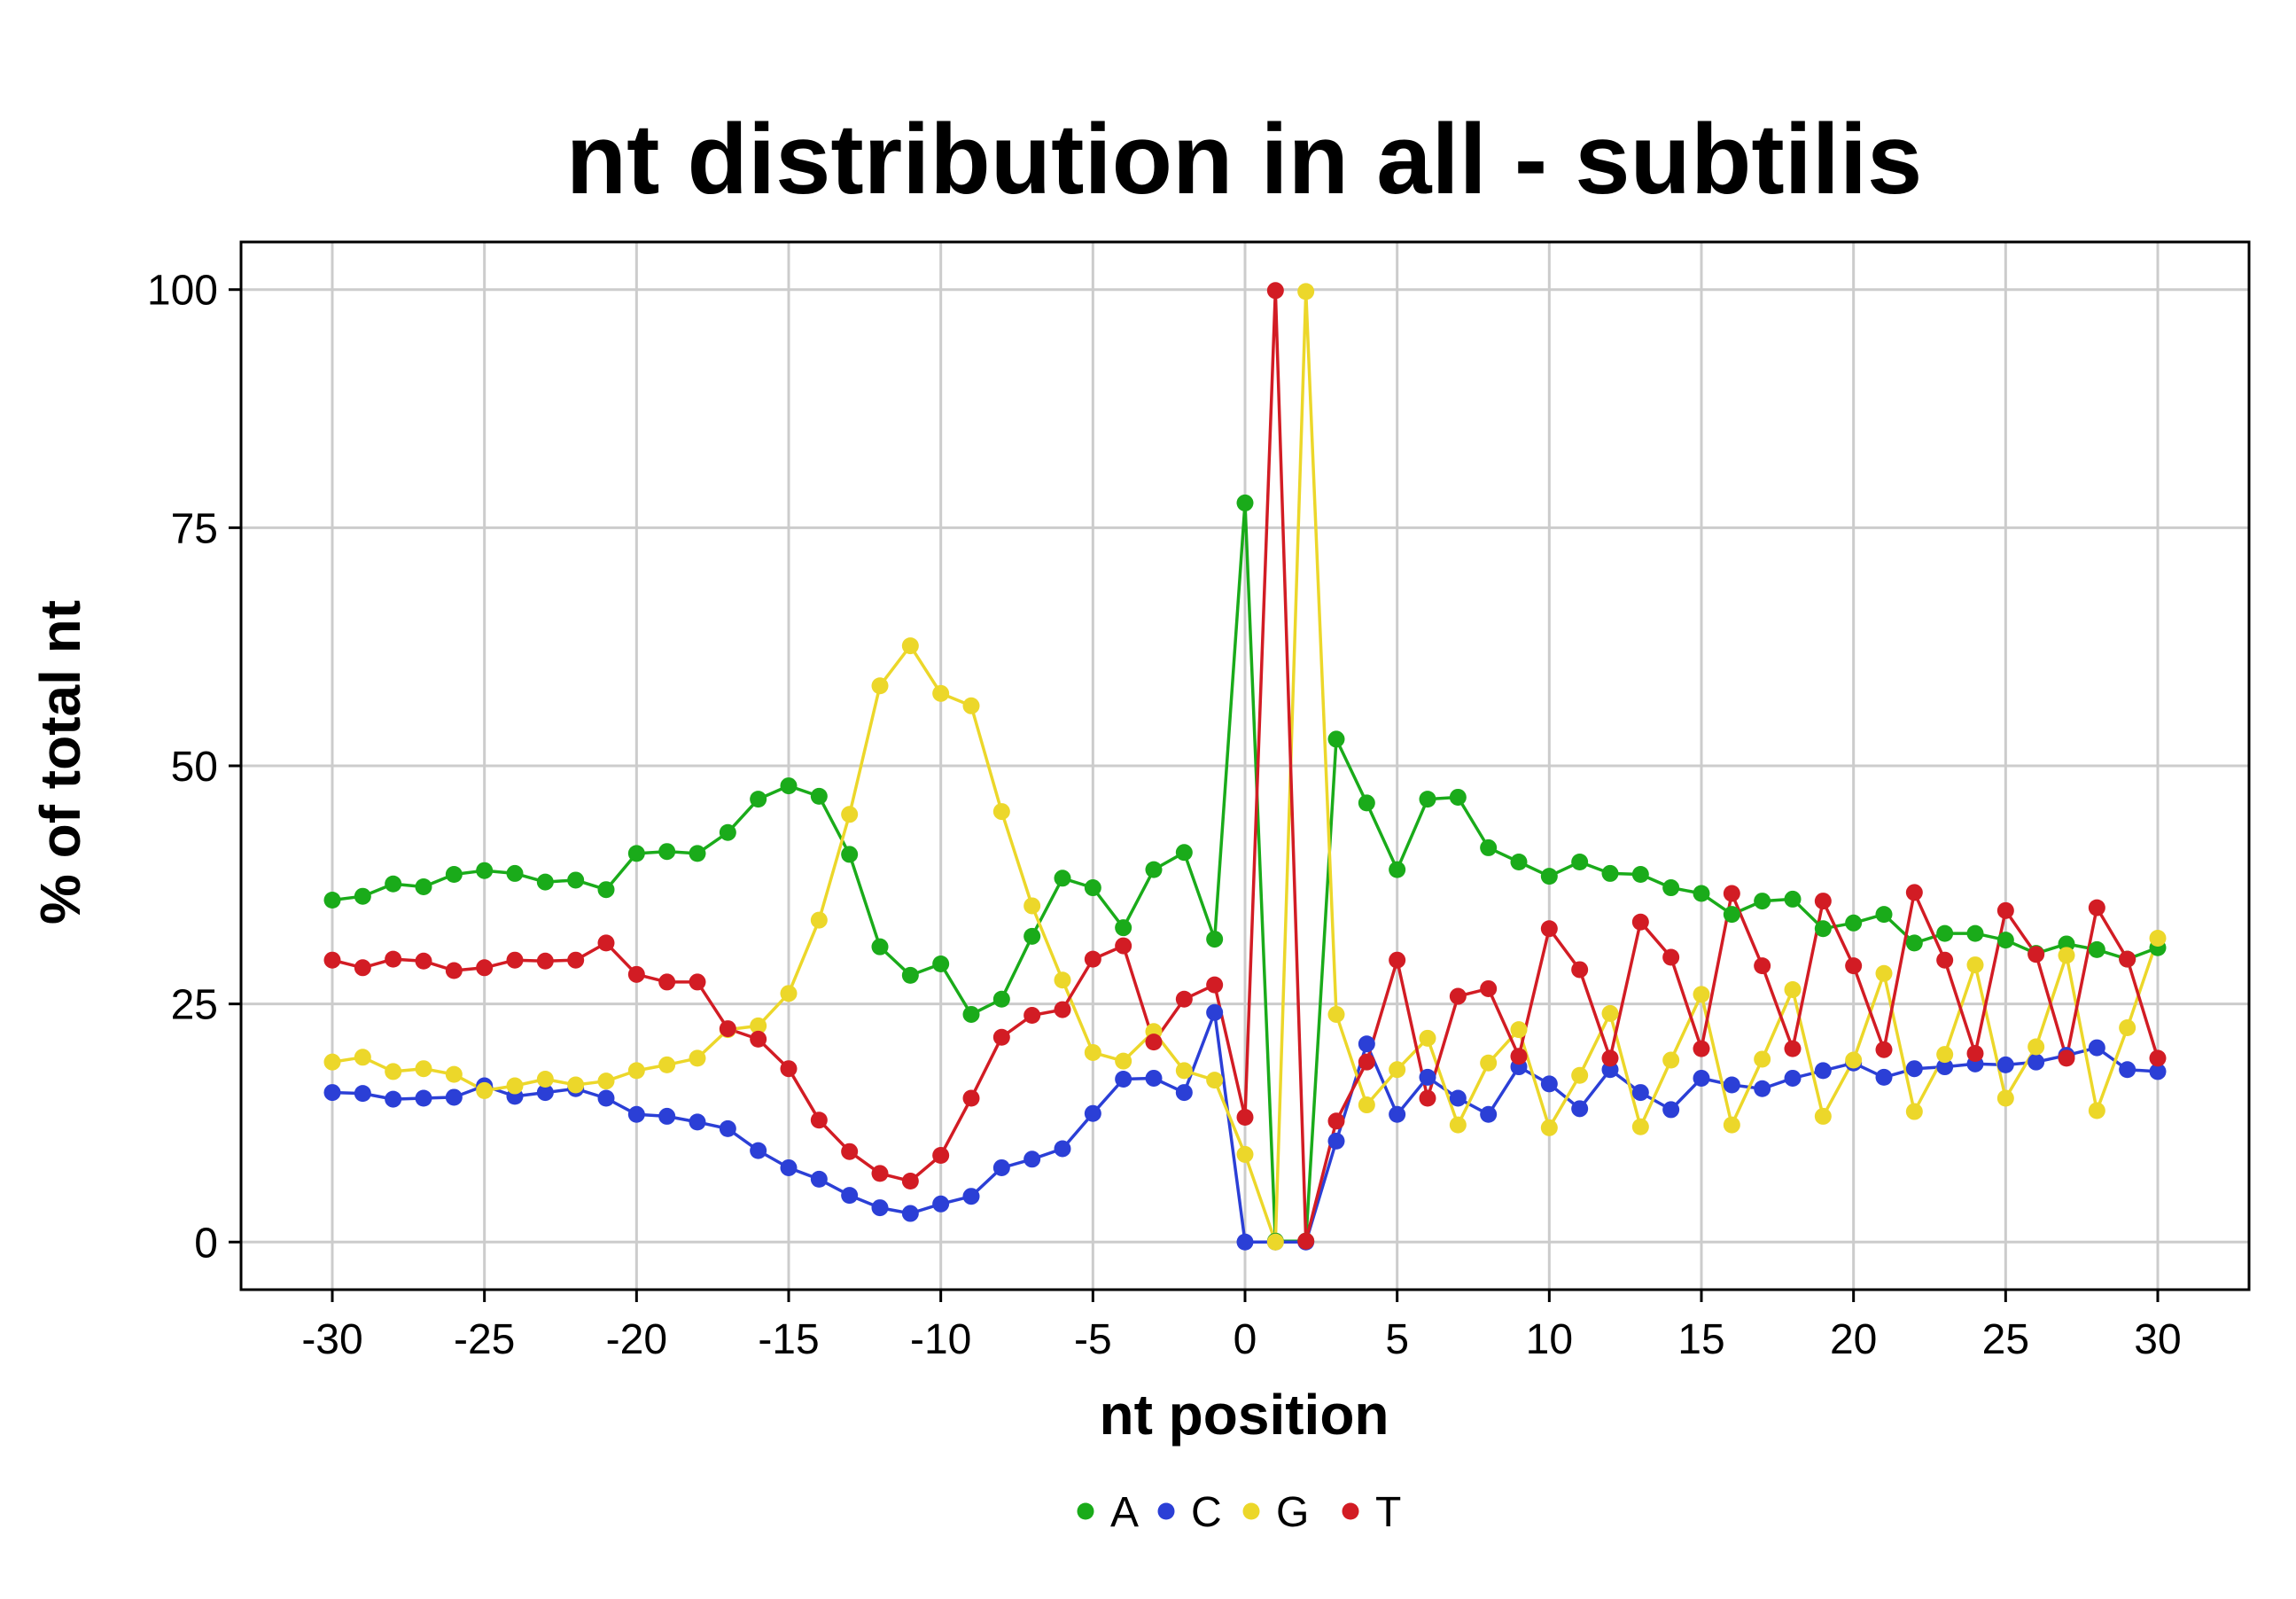 This screenshot has height=1599, width=2296. I want to click on x-axis: -30 -25 -20 -15 -10 -5 0 5 10 15 20 25 30, so click(1241, 1326).